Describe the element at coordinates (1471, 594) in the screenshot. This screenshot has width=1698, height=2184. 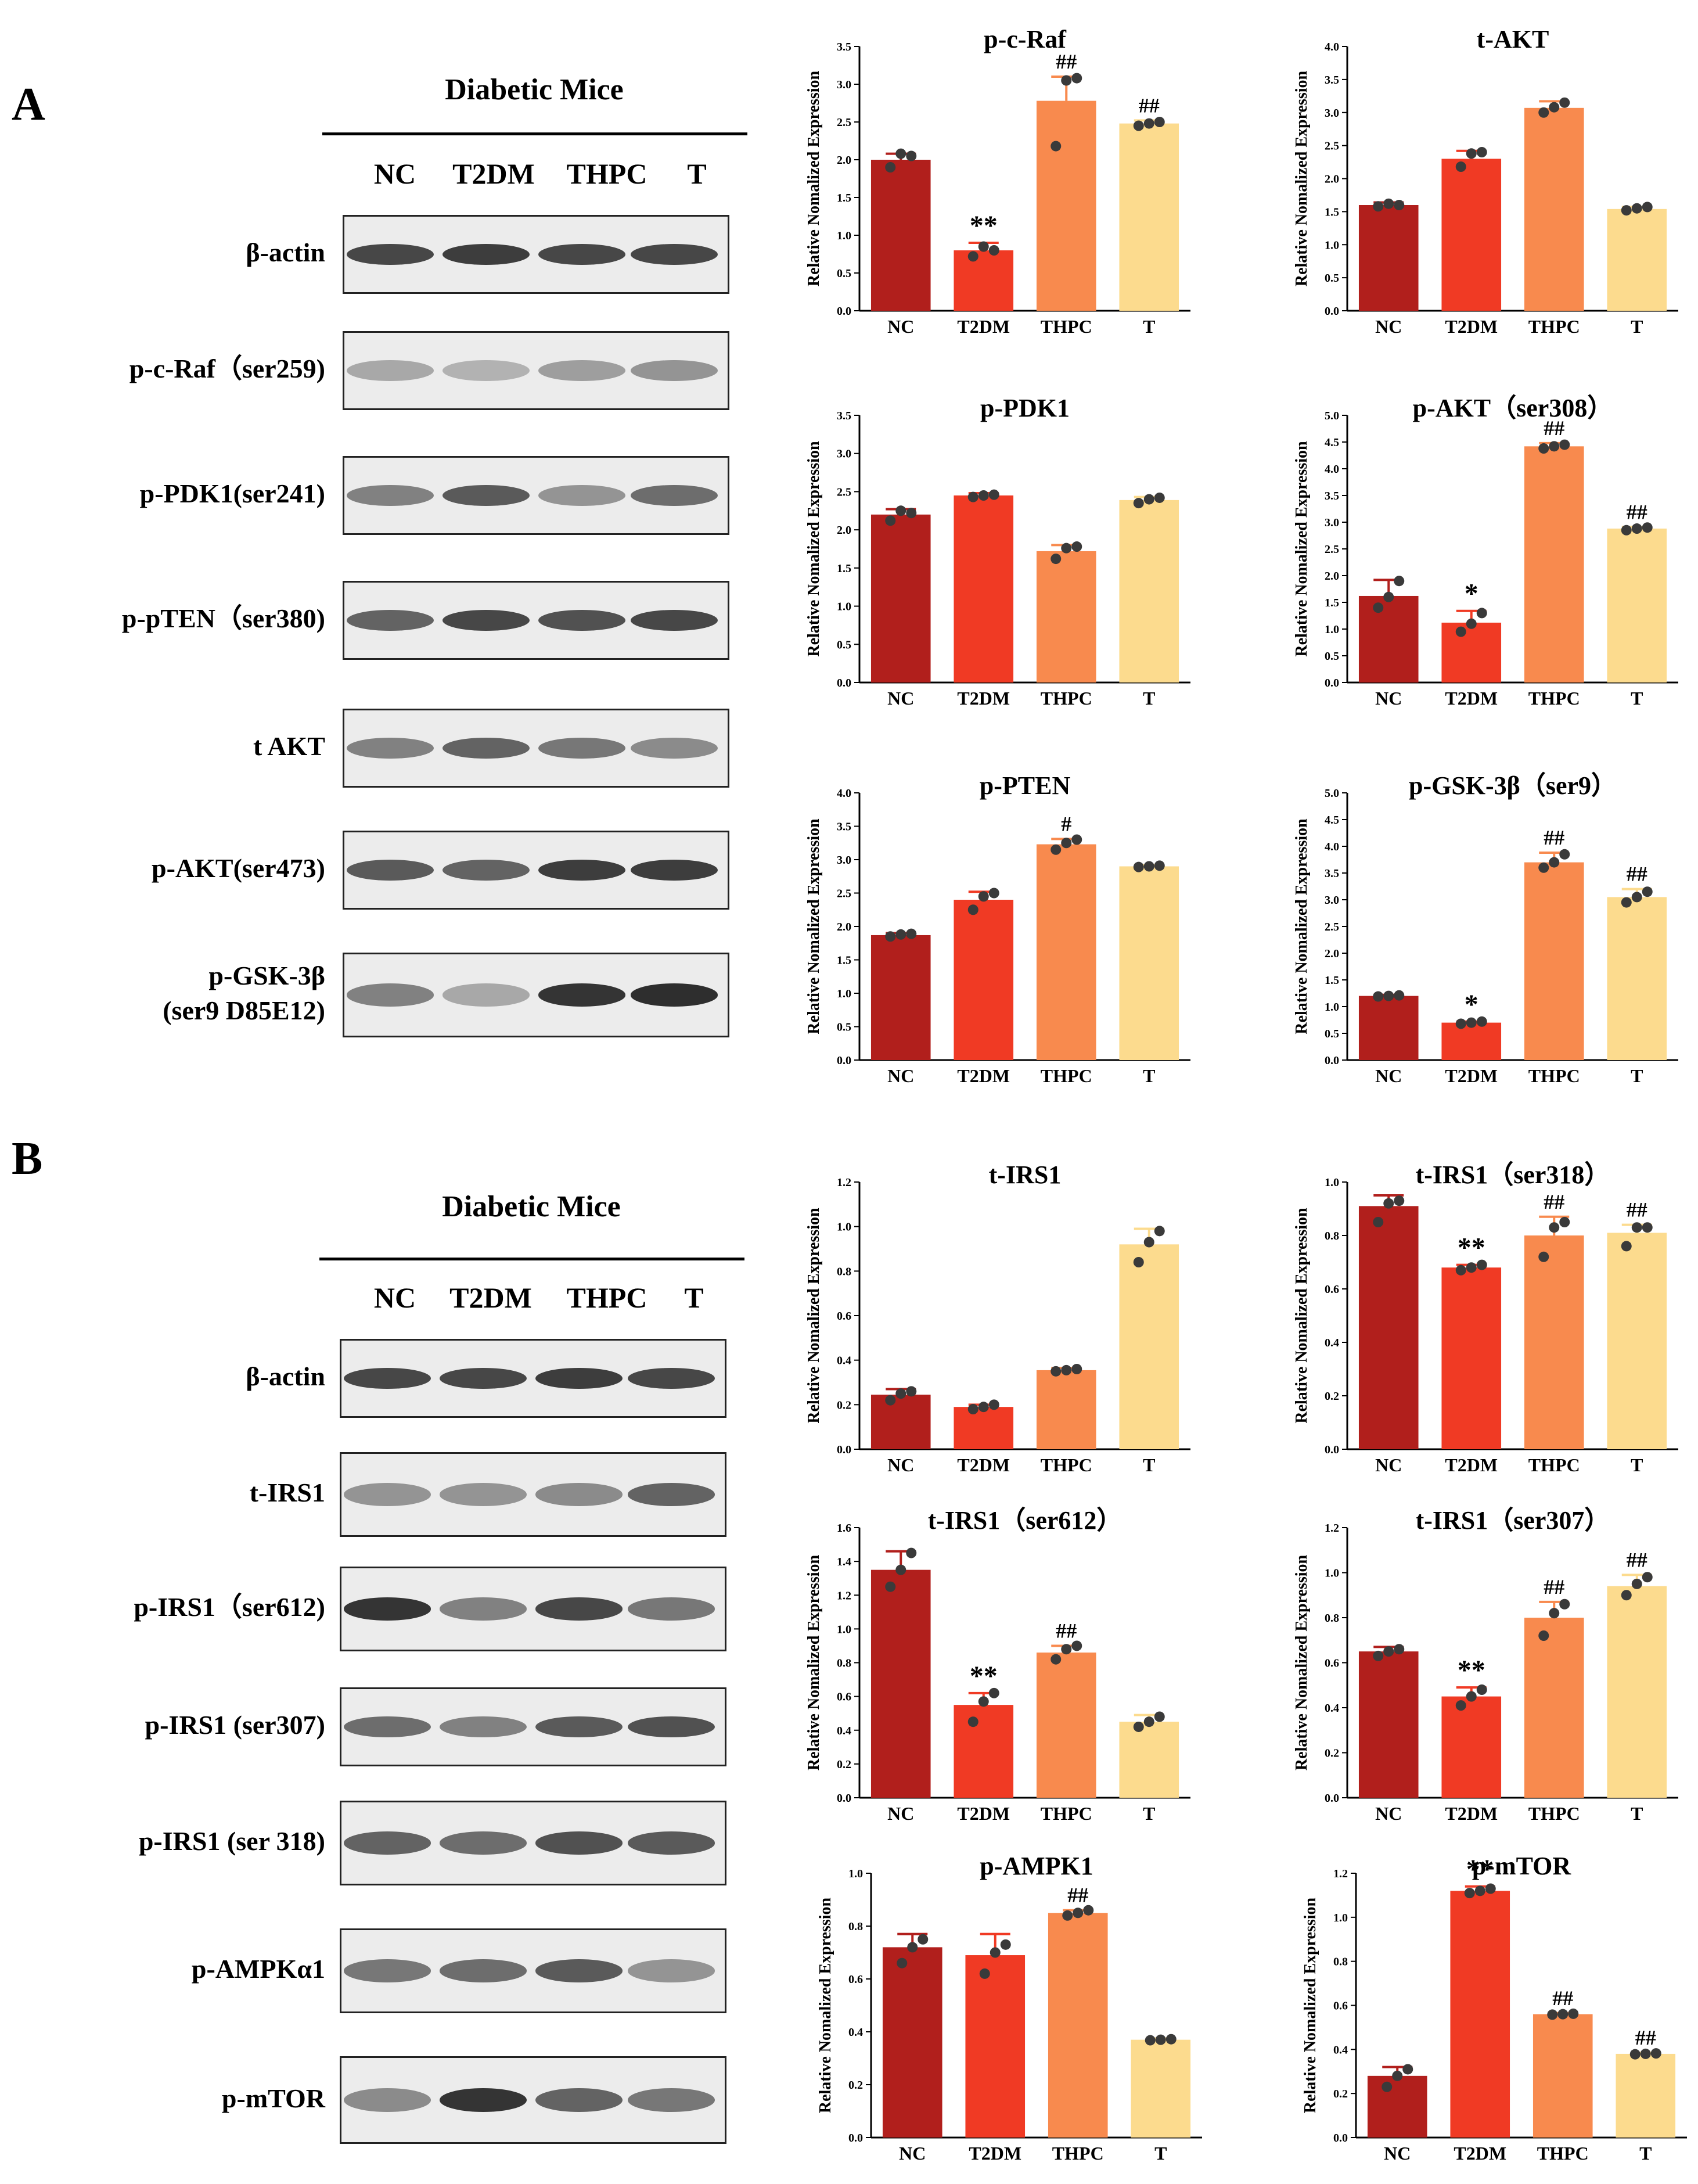
I see `significance-mark: *` at that location.